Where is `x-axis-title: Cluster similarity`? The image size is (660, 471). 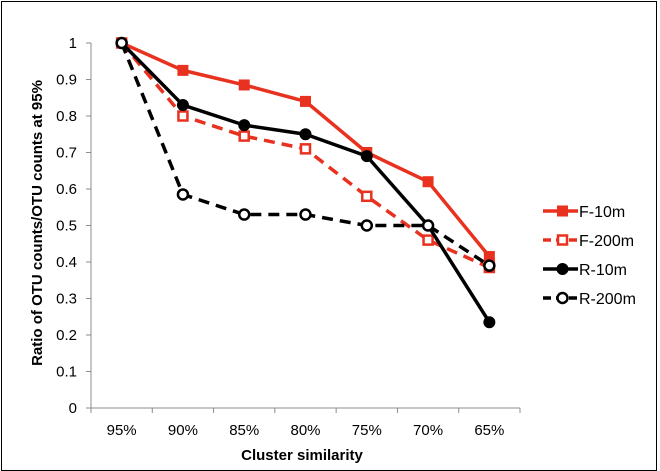 x-axis-title: Cluster similarity is located at coordinates (302, 455).